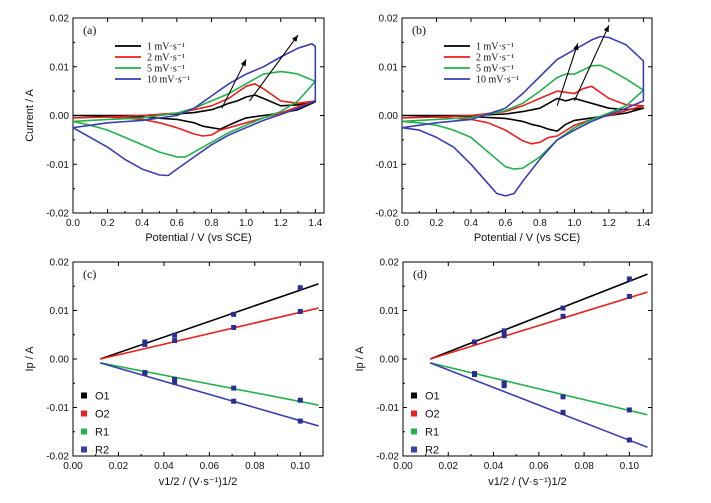  What do you see at coordinates (437, 223) in the screenshot?
I see `x-tick-label: 0.2` at bounding box center [437, 223].